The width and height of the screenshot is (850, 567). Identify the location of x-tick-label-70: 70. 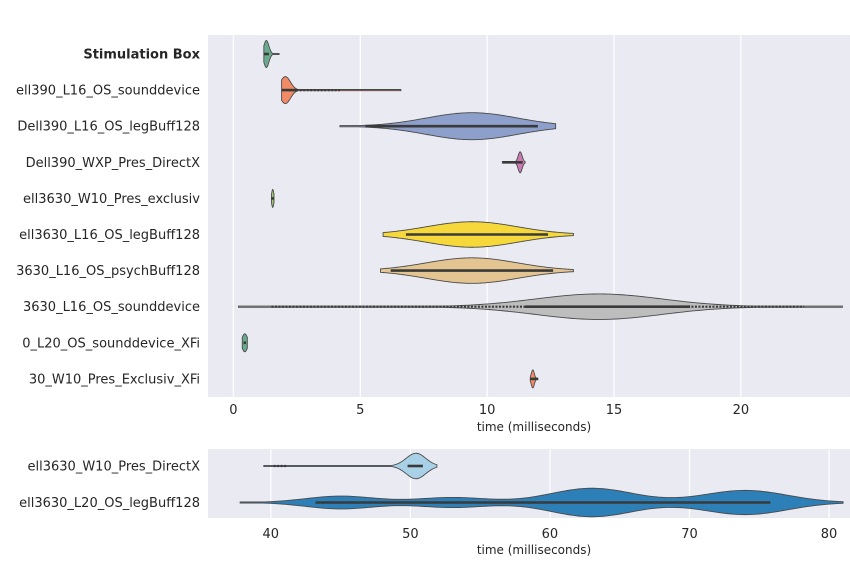
(689, 534).